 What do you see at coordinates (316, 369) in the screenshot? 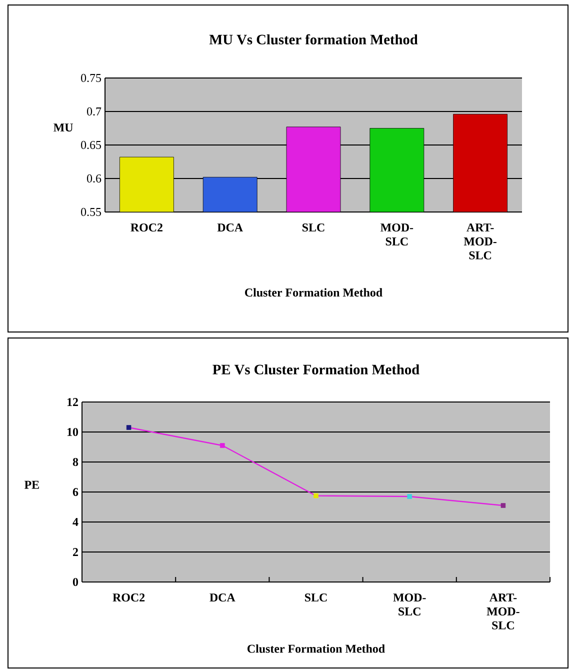
I see `chart-title: PE Vs Cluster Formation Method` at bounding box center [316, 369].